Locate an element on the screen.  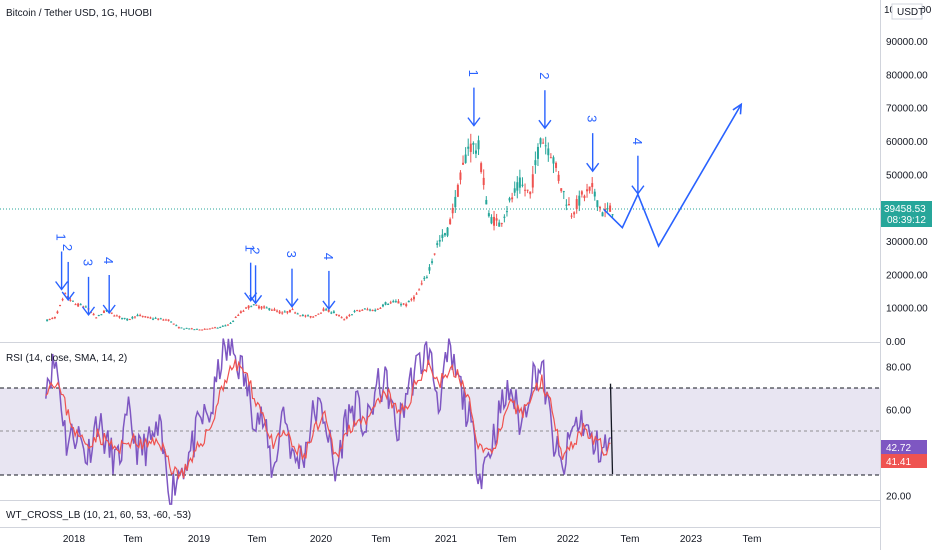
rsi-axis-ticks: 80.00 60.00 20.00 is located at coordinates (898, 433).